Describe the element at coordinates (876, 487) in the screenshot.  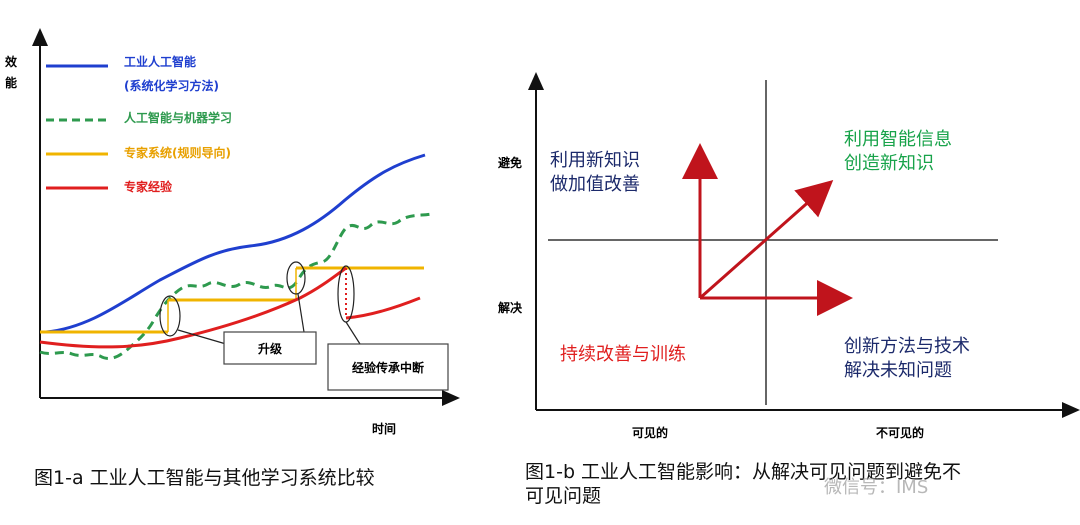
I see `wechat-watermark: 微信号：IMS` at that location.